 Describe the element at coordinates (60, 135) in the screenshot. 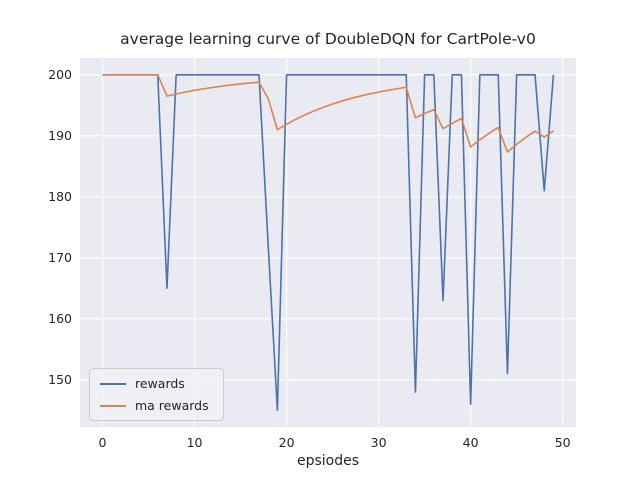

I see `y-tick-label: 190` at that location.